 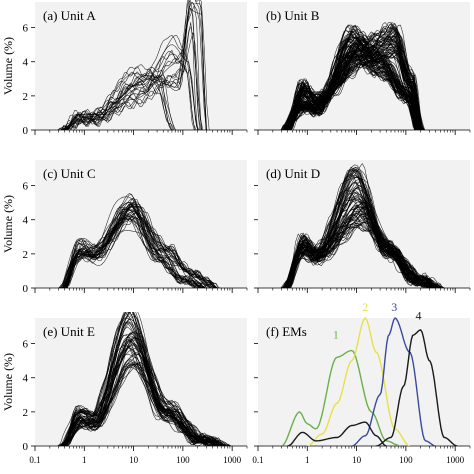 I want to click on plot-background, so click(x=141, y=66).